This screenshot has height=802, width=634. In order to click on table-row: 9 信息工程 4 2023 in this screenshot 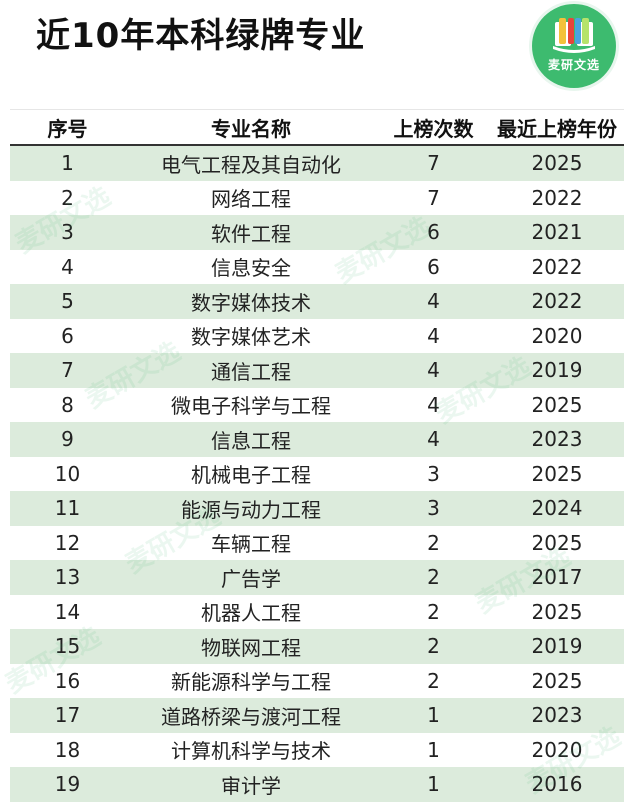, I will do `click(317, 439)`.